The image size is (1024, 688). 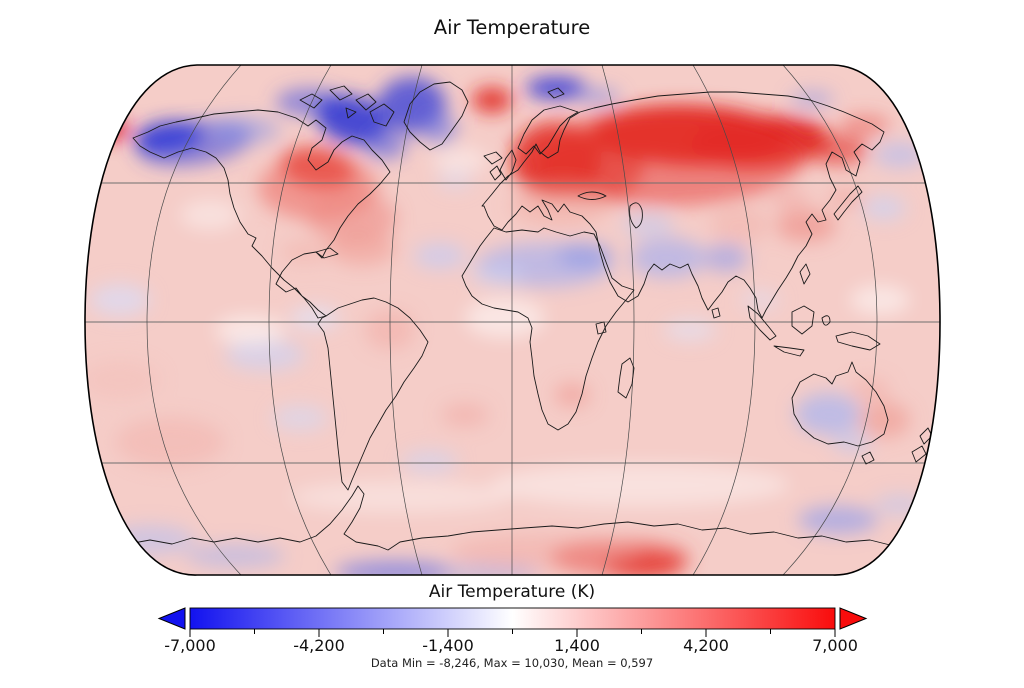 What do you see at coordinates (706, 645) in the screenshot?
I see `colorbar-tick-label: 4,200` at bounding box center [706, 645].